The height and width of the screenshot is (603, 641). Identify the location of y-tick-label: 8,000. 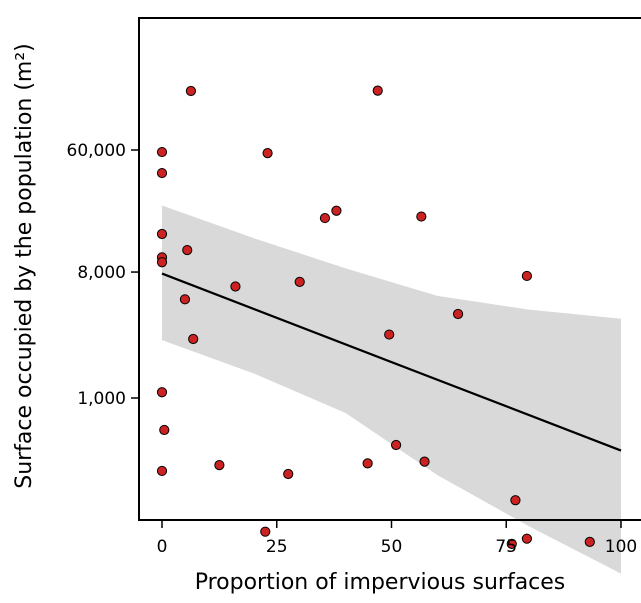
(101, 273).